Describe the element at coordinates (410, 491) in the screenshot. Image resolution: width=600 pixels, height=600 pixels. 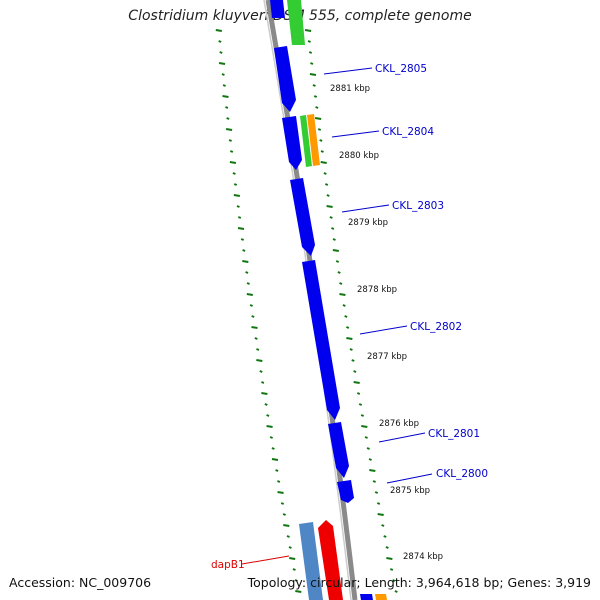
I see `kbp-label: 2875 kbp` at that location.